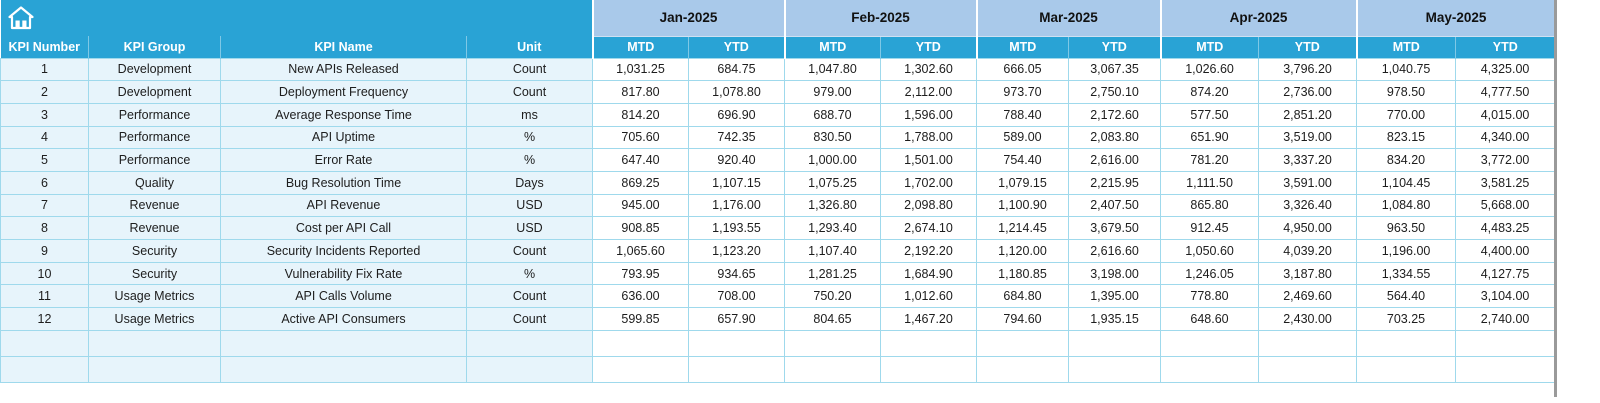  What do you see at coordinates (1115, 92) in the screenshot?
I see `value-cell-mar-ytd: 2,750.10` at bounding box center [1115, 92].